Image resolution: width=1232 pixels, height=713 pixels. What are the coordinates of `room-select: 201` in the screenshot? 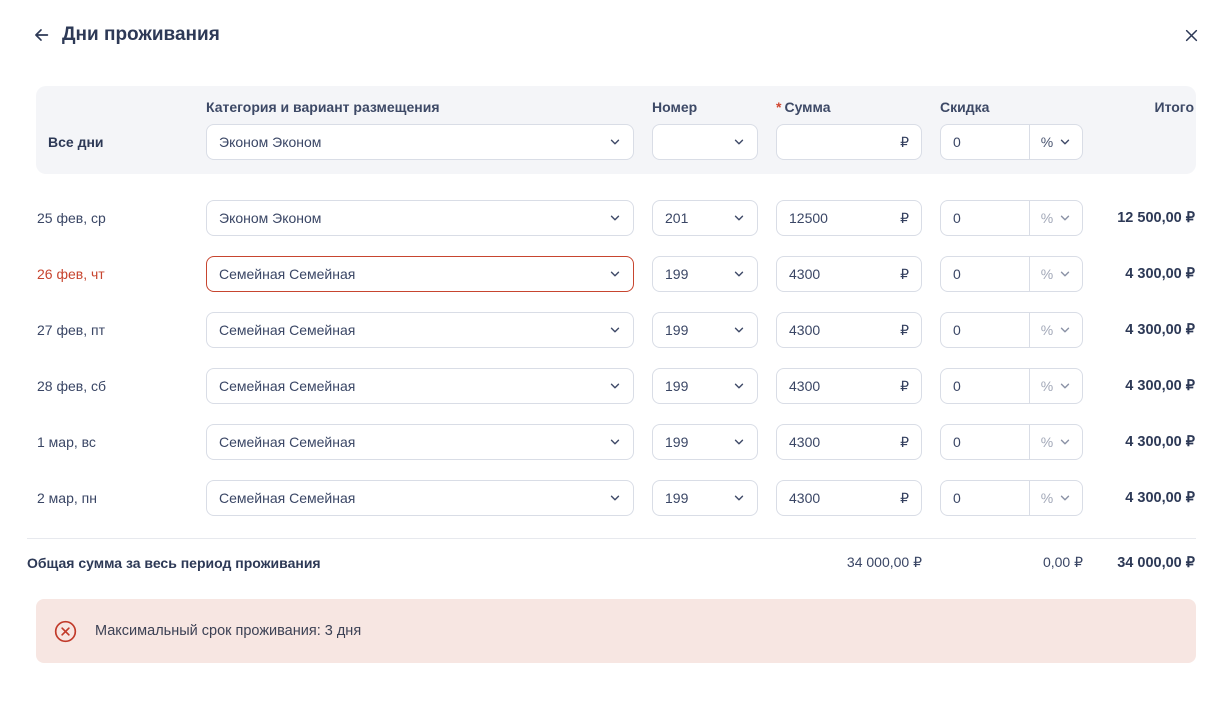 It's located at (705, 218).